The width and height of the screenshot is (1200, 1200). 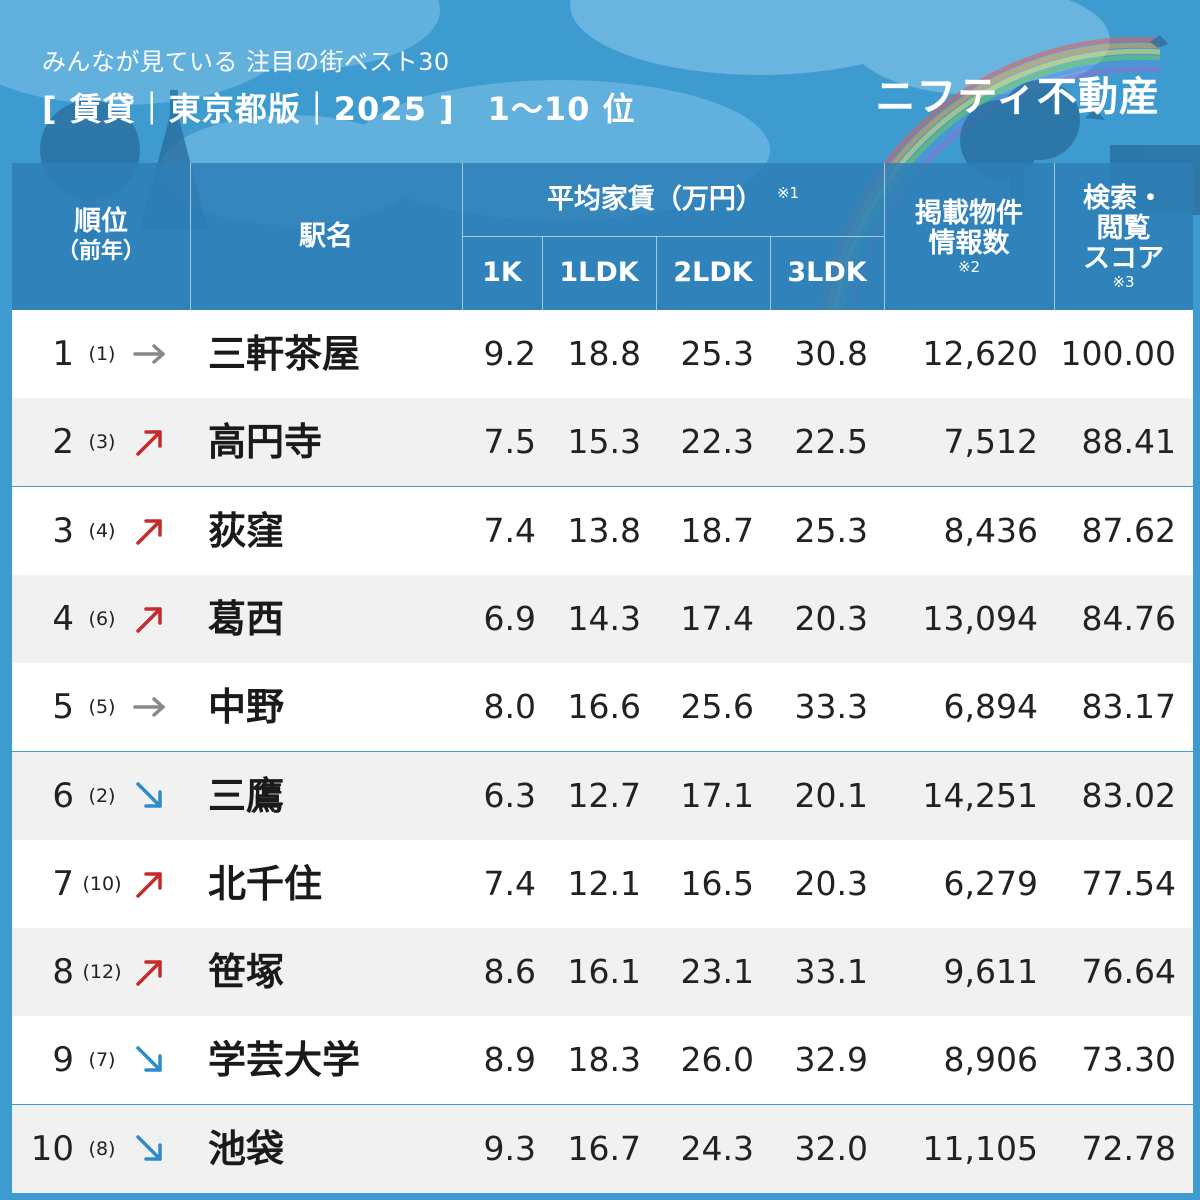 I want to click on cell-r2ldk: 16.5, so click(x=717, y=883).